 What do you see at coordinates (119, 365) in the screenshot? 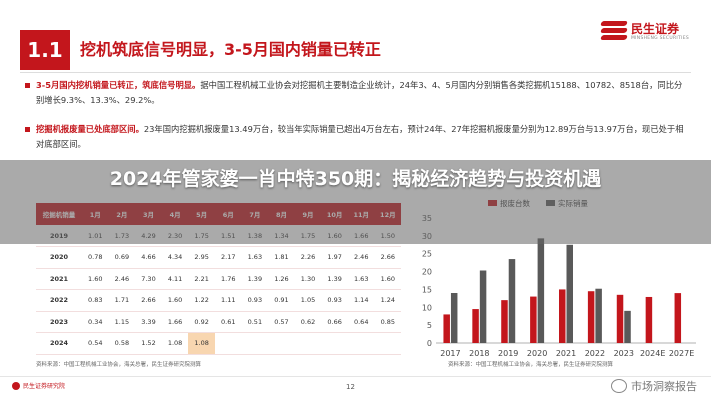
I see `table-source: 资料来源：中国工程机械工业协会，海关总署，民生证券研究院测算` at bounding box center [119, 365].